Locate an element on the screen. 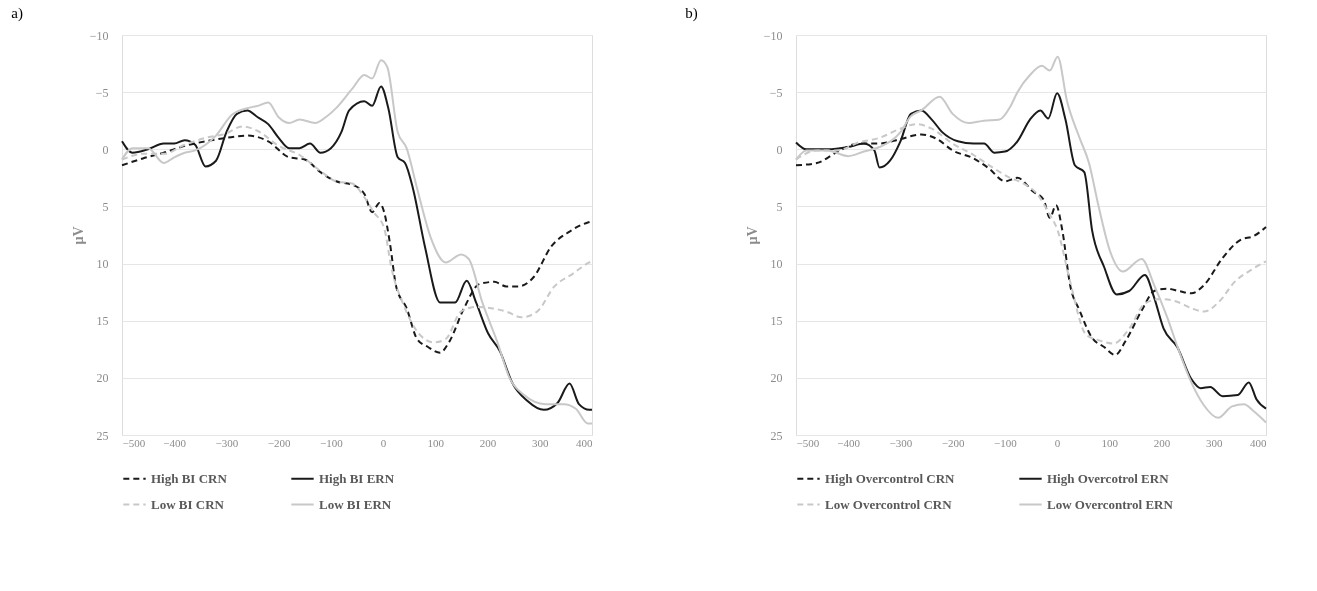  legend-label: High BI CRN is located at coordinates (189, 478).